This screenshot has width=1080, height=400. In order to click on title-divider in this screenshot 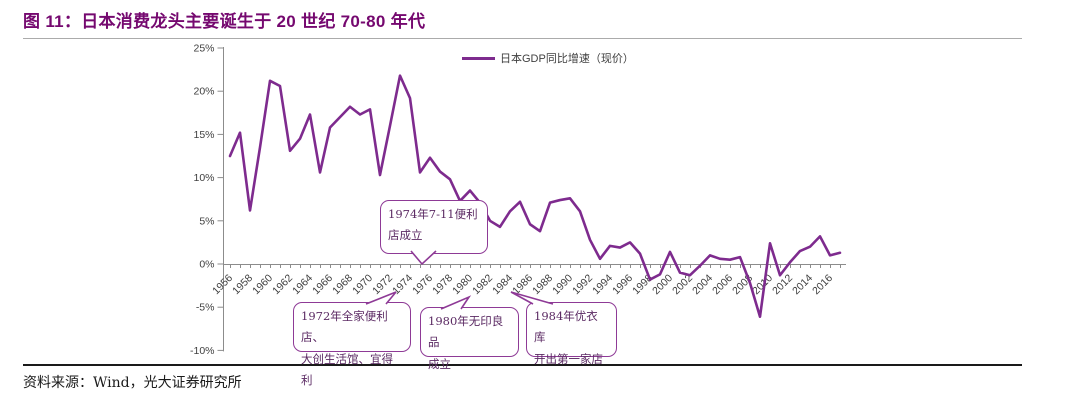, I will do `click(522, 38)`.